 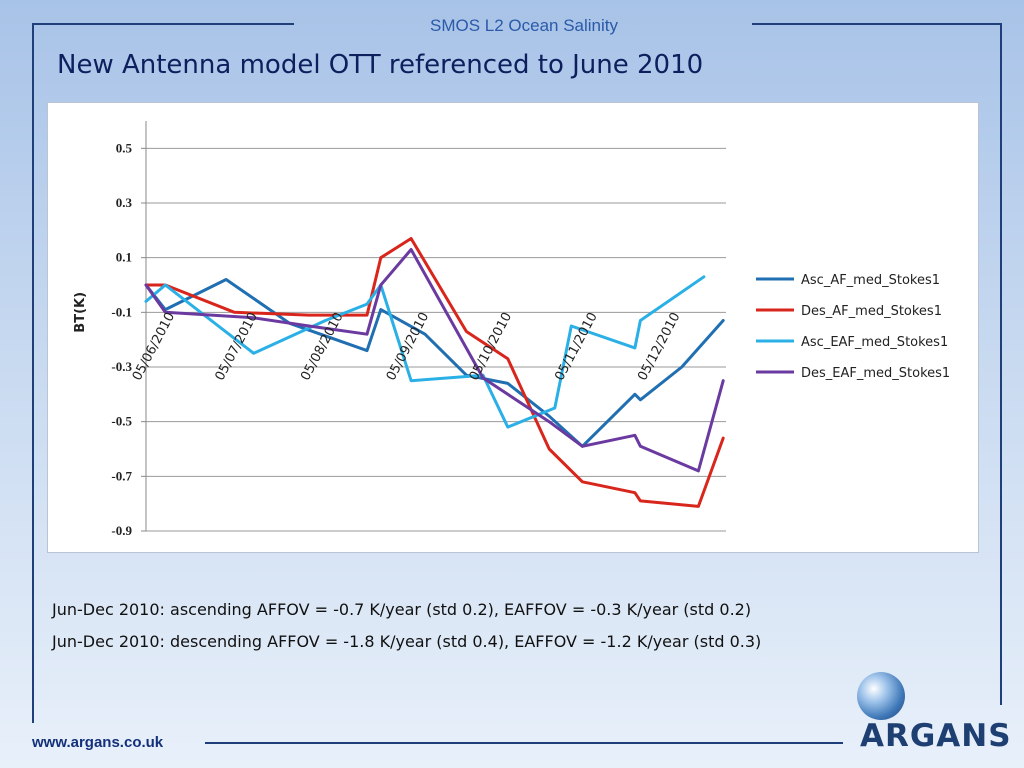 What do you see at coordinates (154, 346) in the screenshot?
I see `x-date-label: 05/06/2010` at bounding box center [154, 346].